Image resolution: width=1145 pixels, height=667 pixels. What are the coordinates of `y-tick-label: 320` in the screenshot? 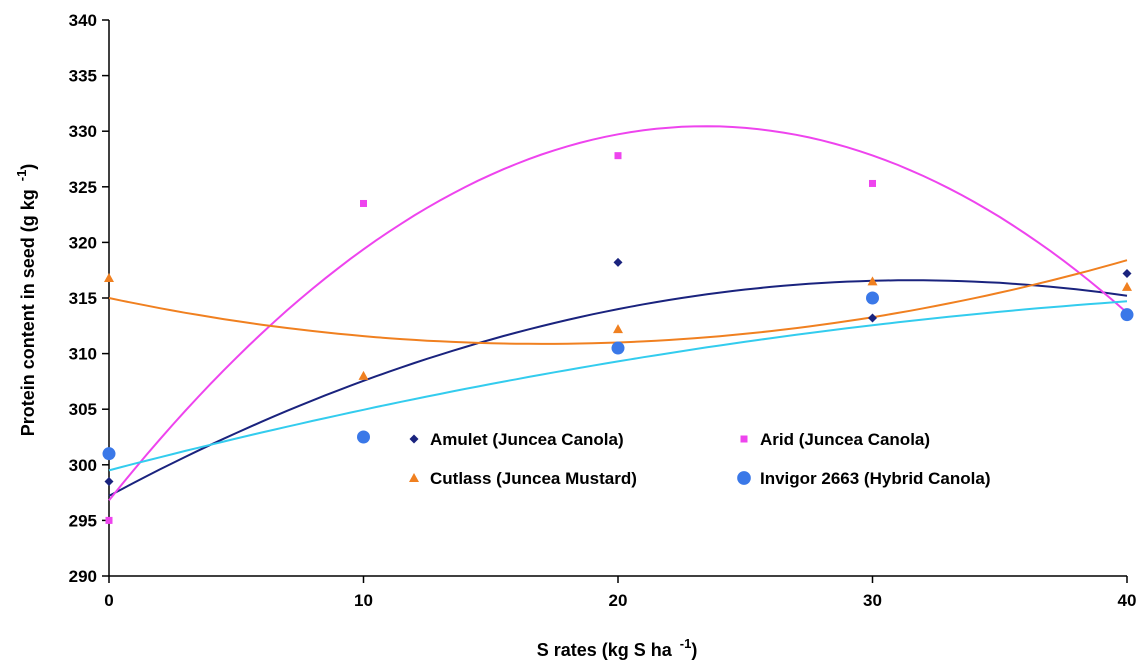 It's located at (83, 242).